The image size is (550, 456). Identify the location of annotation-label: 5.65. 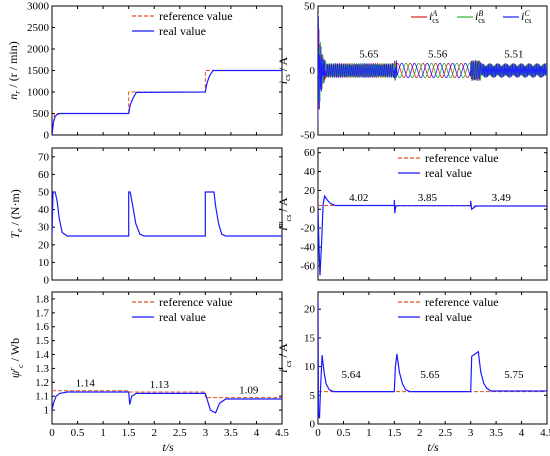
(430, 375).